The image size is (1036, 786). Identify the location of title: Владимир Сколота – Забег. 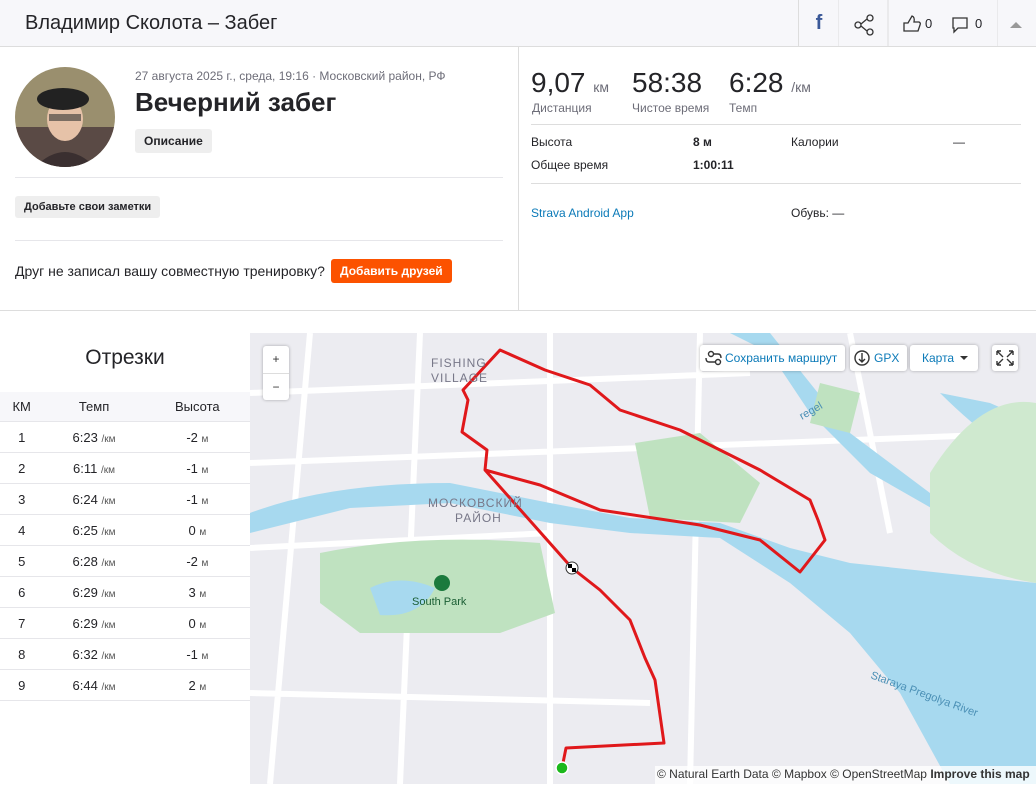
(151, 23).